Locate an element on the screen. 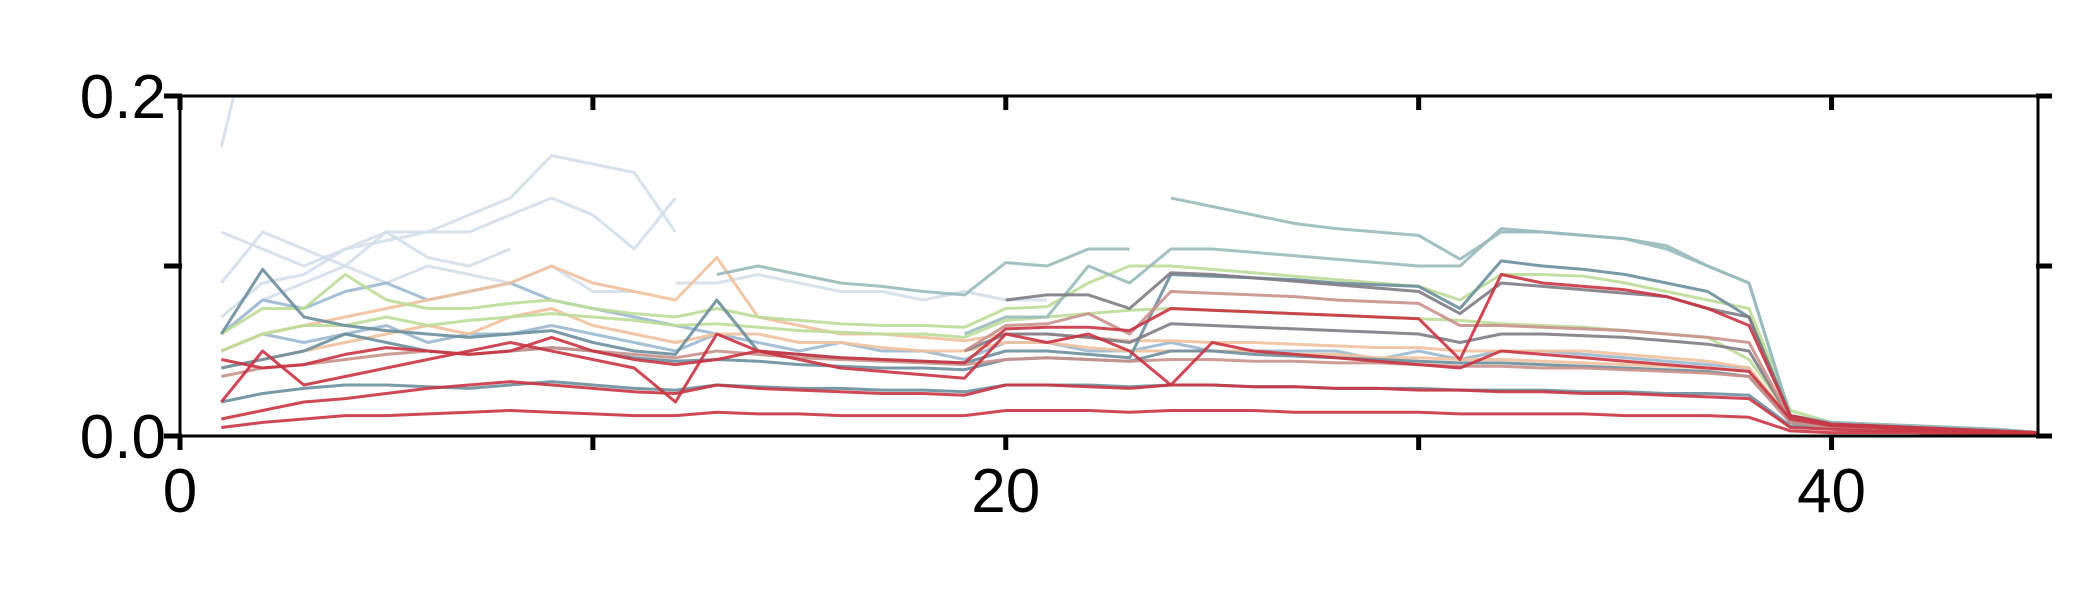 This screenshot has height=600, width=2100. x-tick-label: 0 is located at coordinates (180, 491).